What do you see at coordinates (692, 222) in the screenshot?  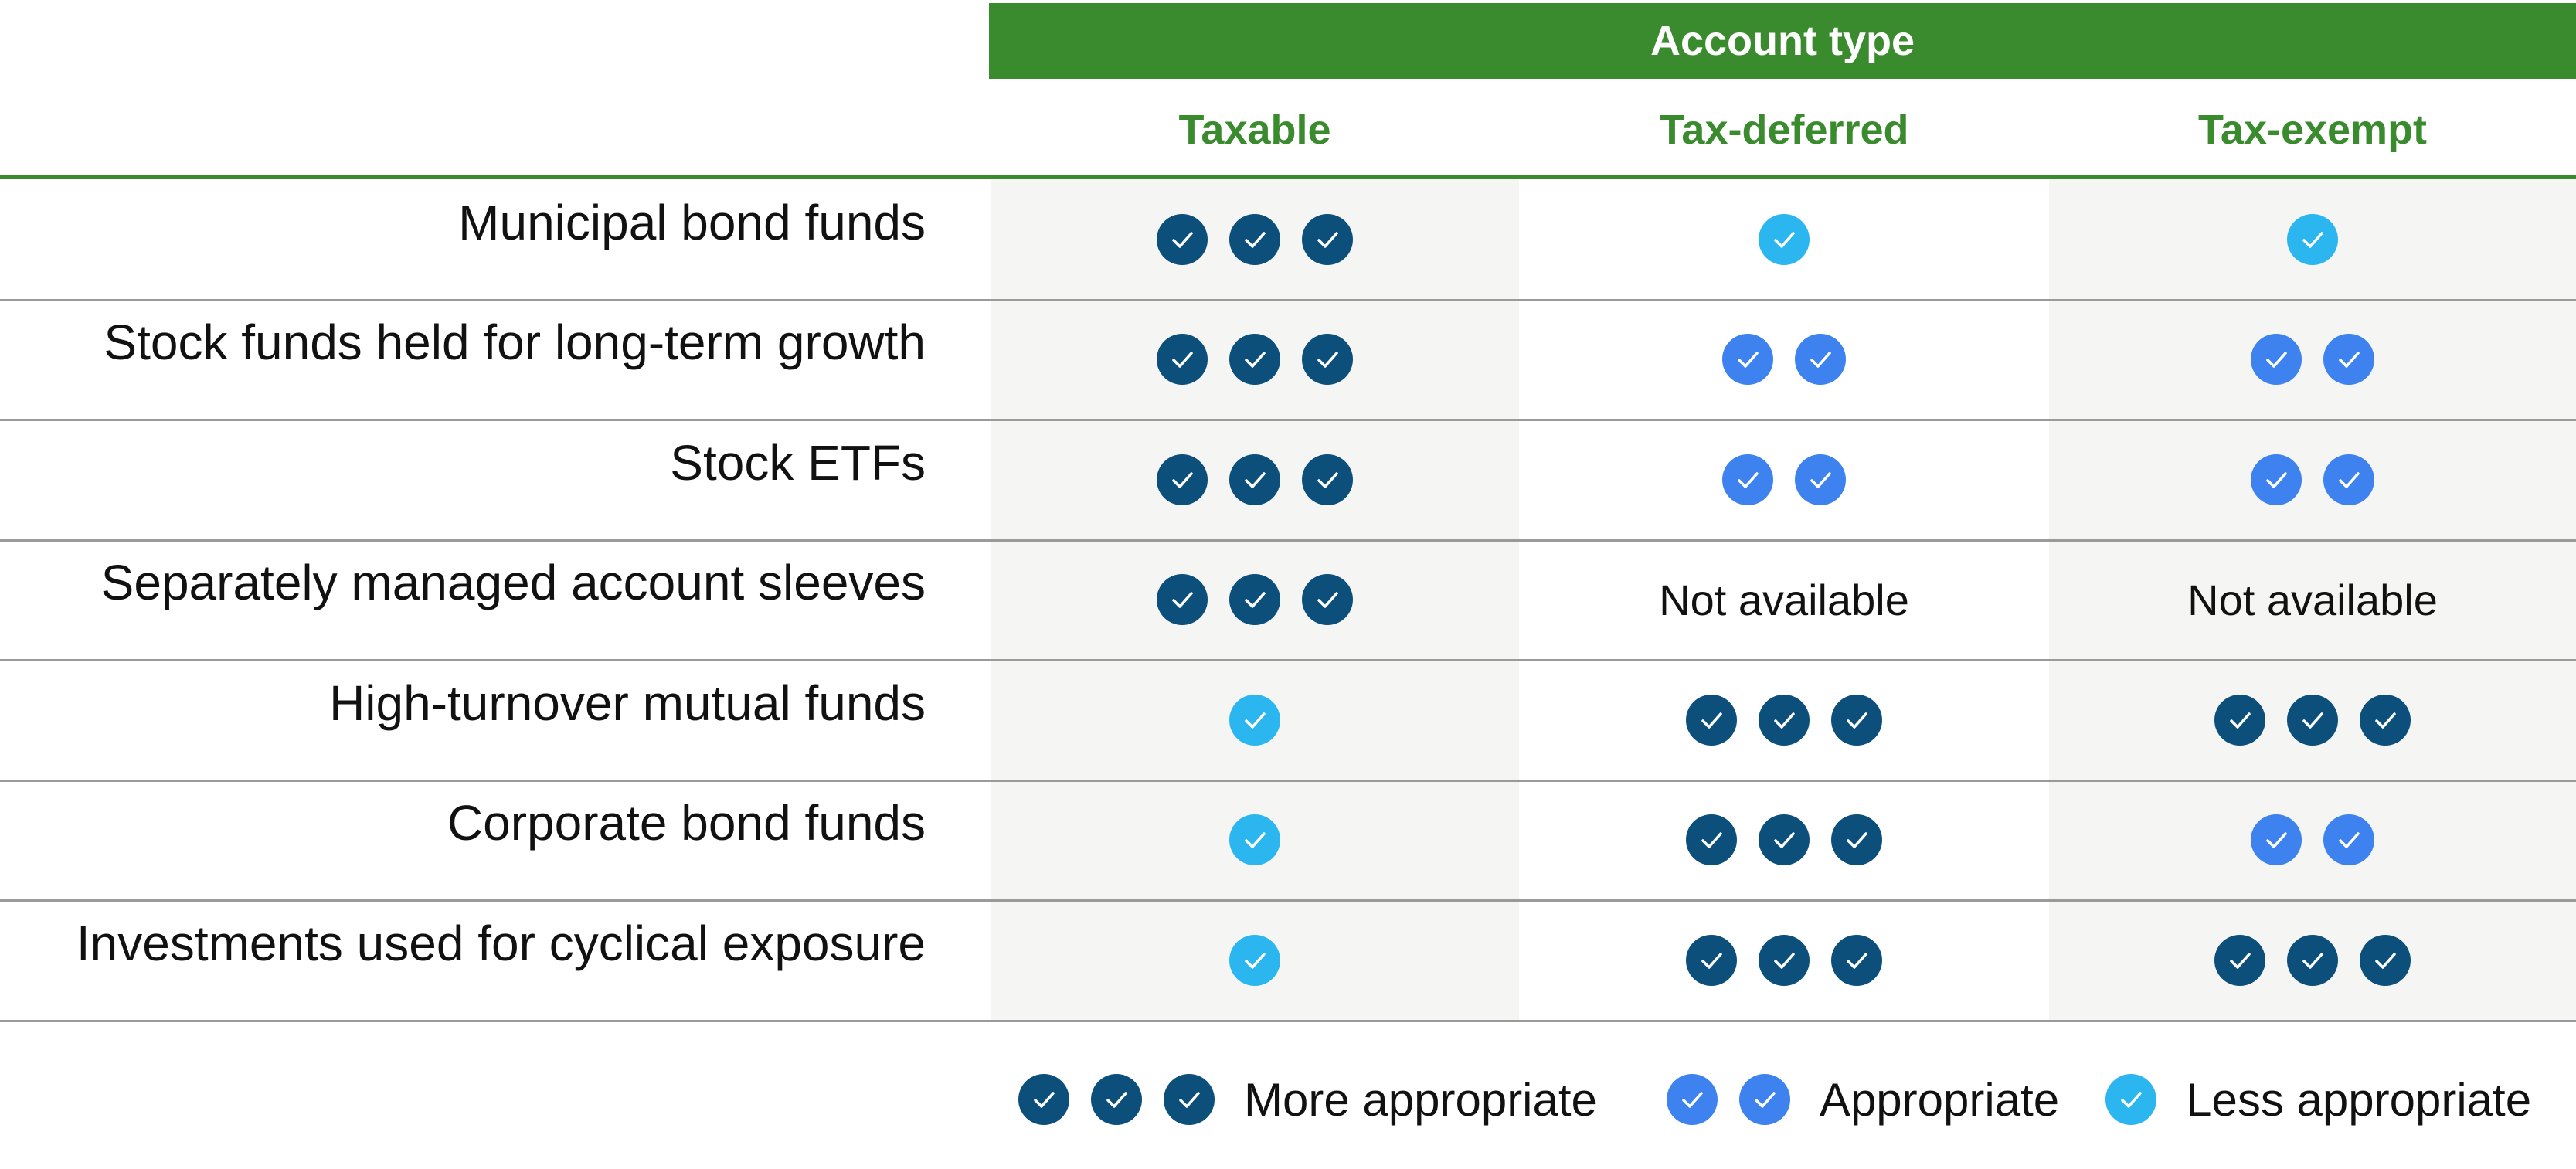 I see `row-label: Municipal bond funds` at bounding box center [692, 222].